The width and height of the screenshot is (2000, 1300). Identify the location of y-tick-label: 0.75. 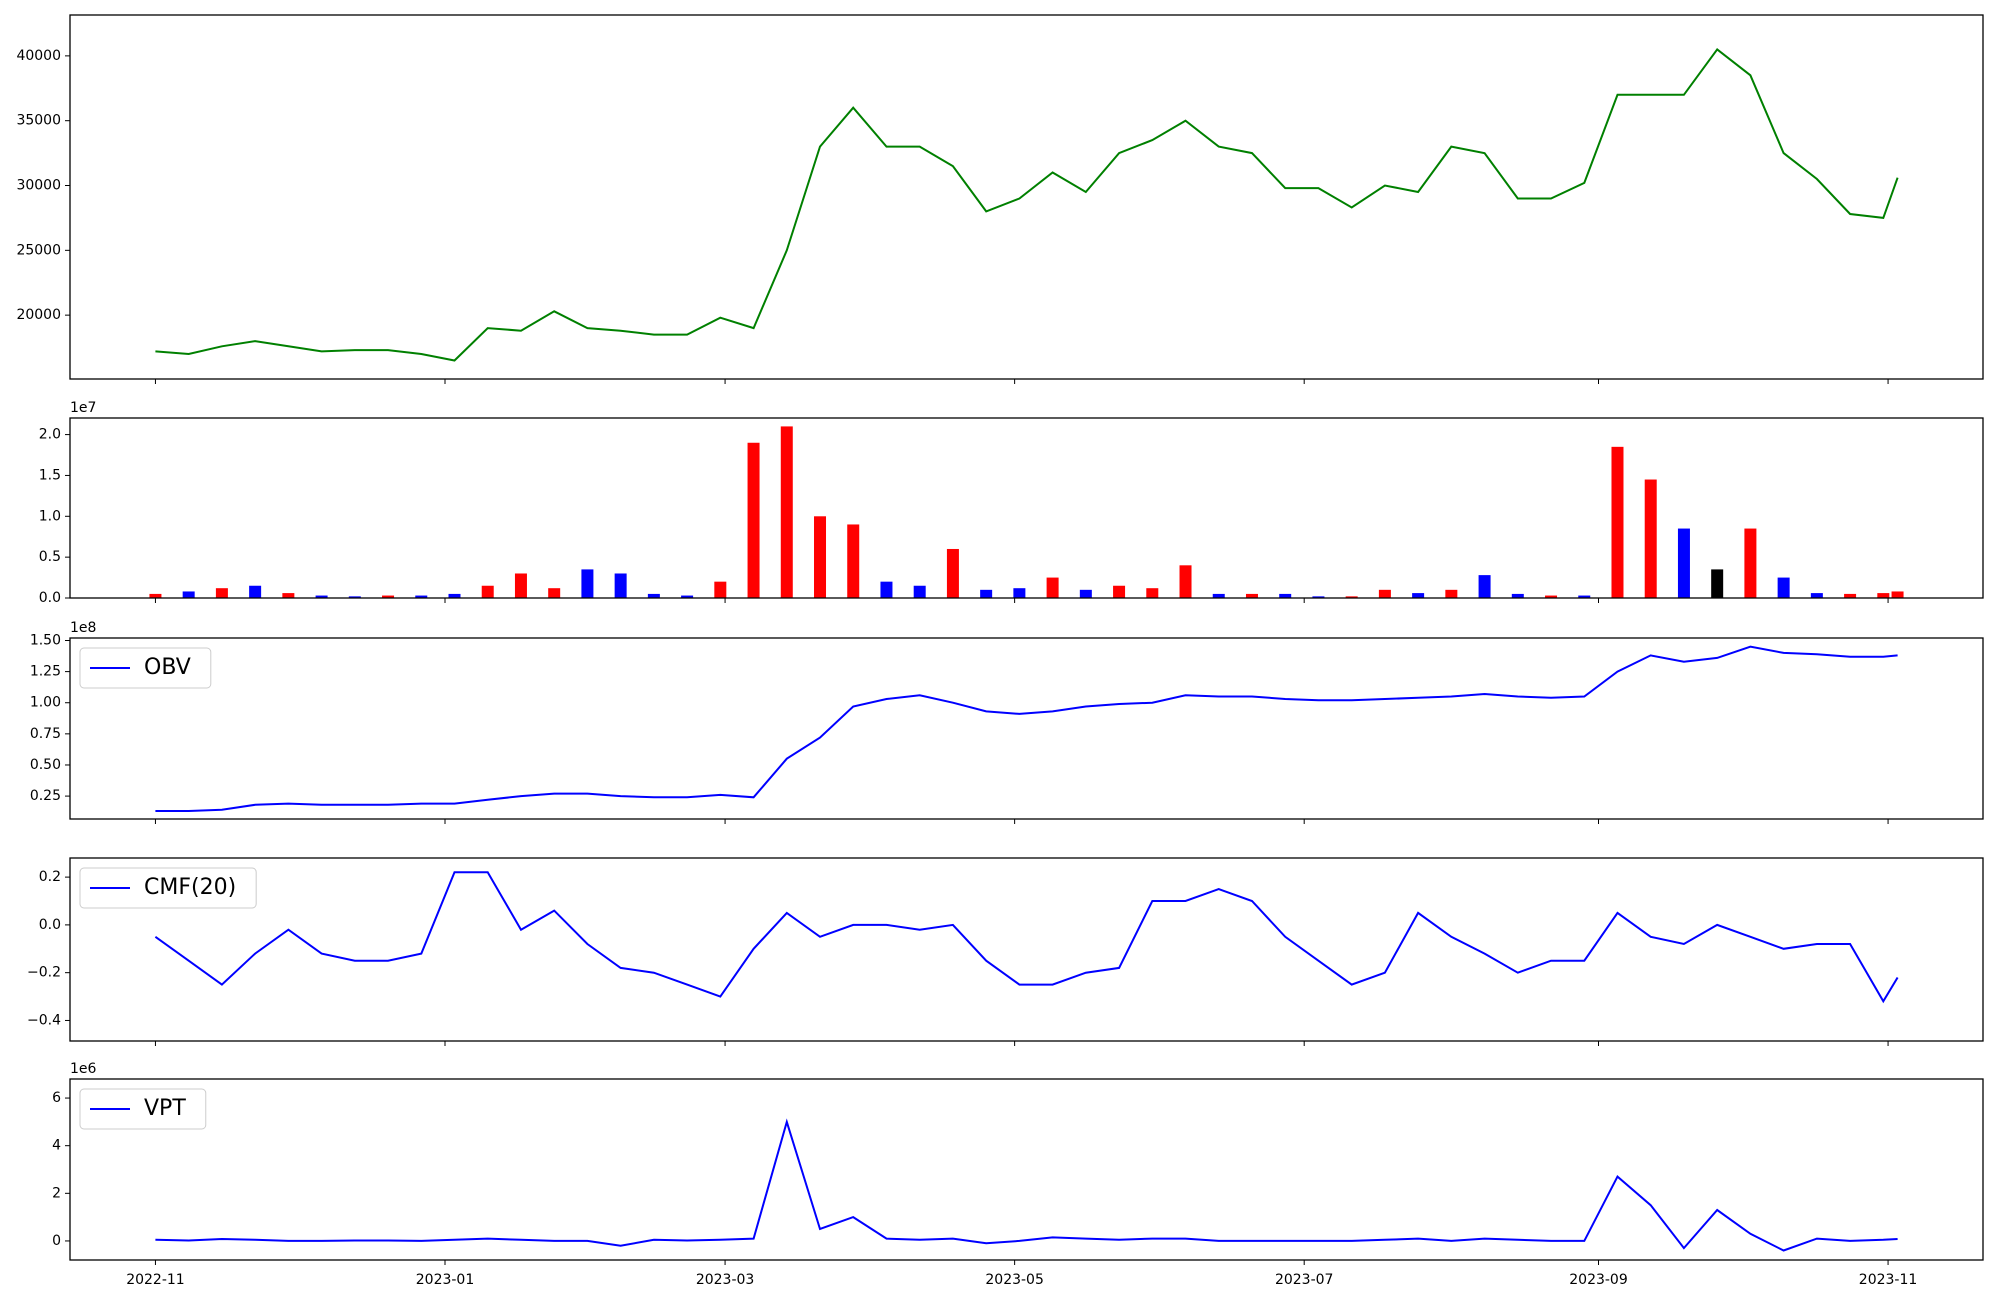
(45, 734).